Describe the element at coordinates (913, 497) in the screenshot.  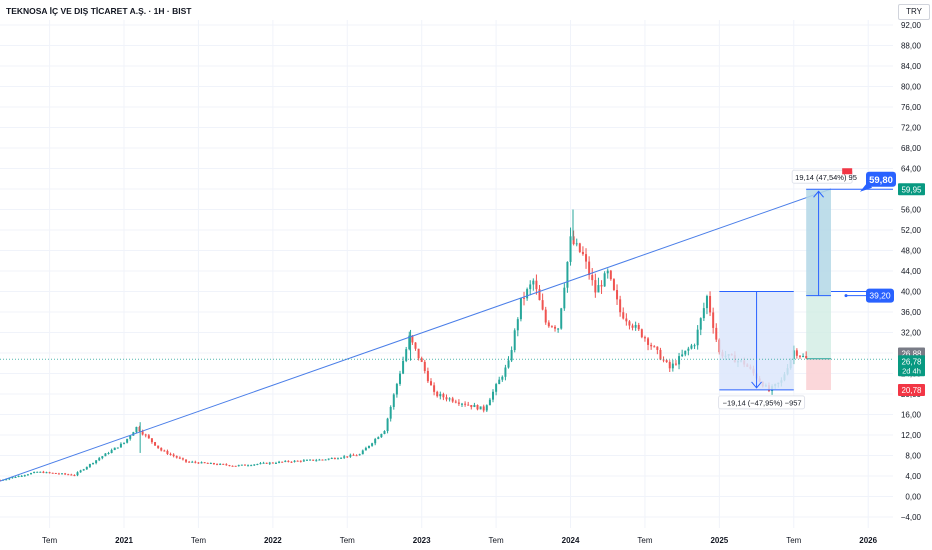
I see `y-tick-label: 0,00` at that location.